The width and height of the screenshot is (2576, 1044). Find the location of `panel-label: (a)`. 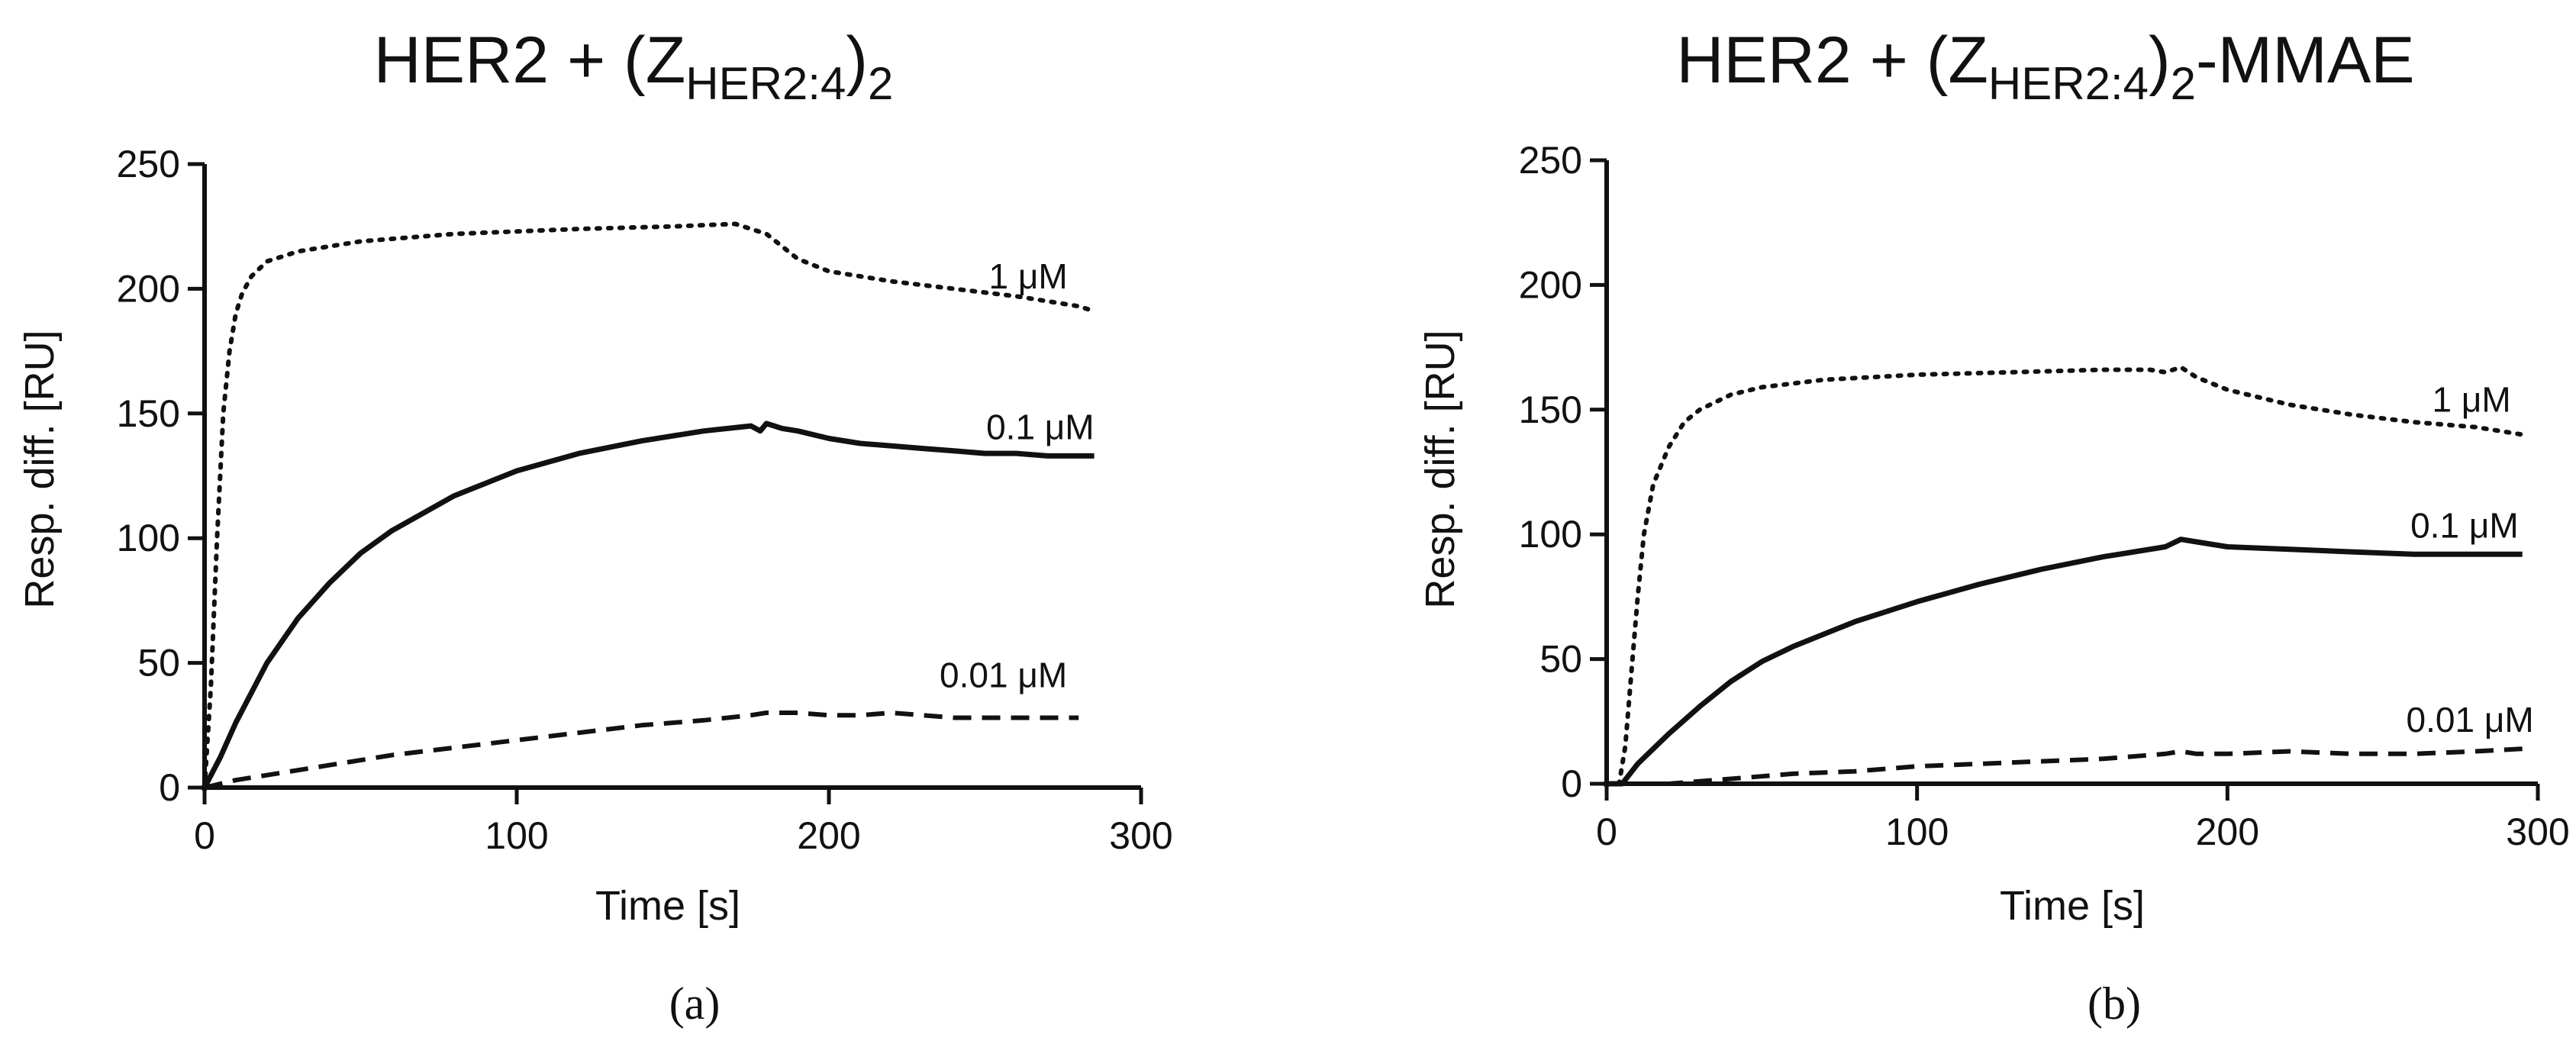

panel-label: (a) is located at coordinates (695, 1003).